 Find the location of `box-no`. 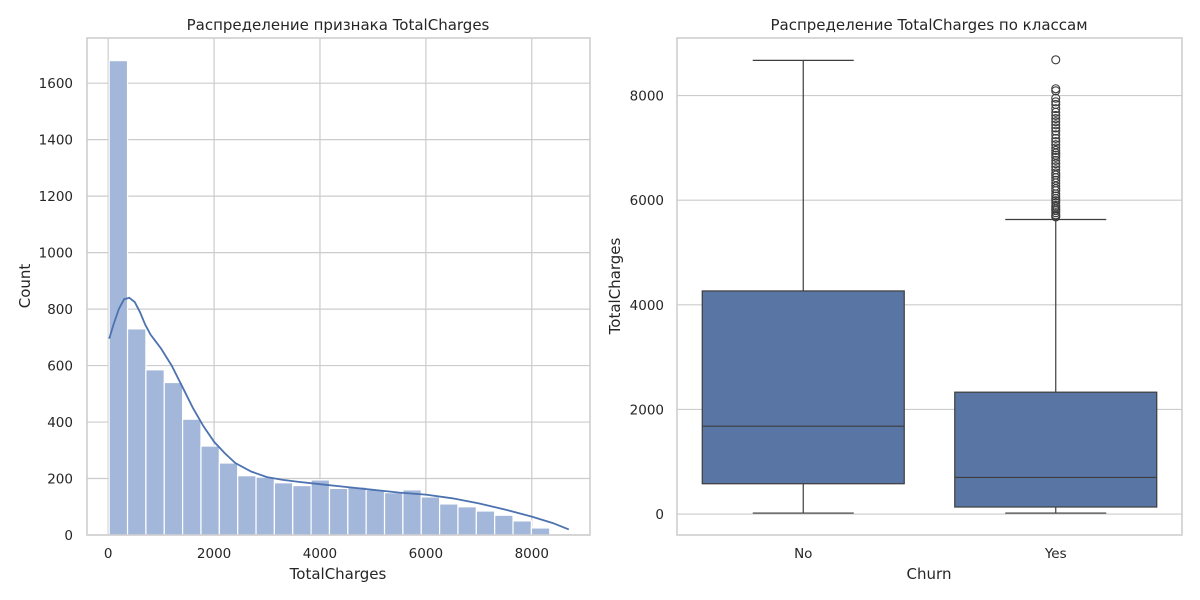

box-no is located at coordinates (803, 286).